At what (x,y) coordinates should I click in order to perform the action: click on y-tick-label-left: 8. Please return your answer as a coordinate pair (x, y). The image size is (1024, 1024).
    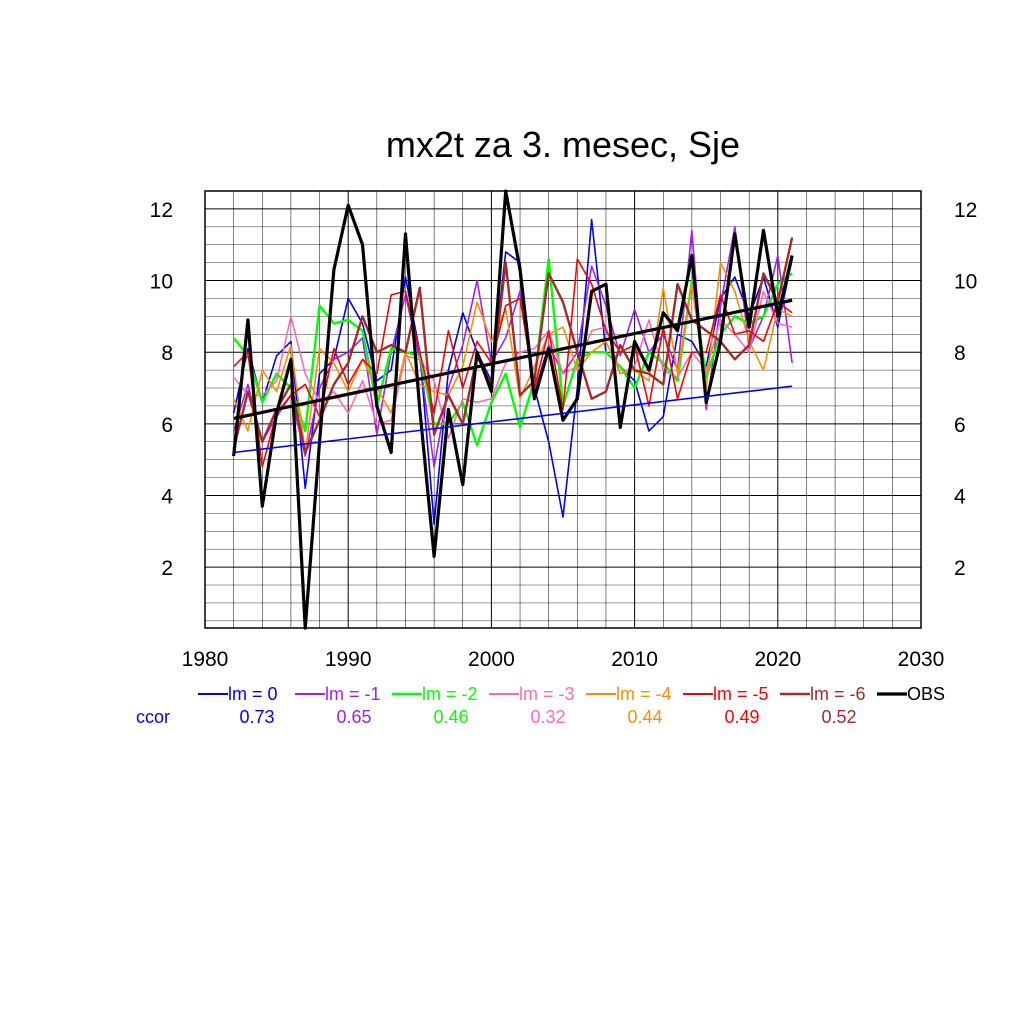
    Looking at the image, I should click on (167, 353).